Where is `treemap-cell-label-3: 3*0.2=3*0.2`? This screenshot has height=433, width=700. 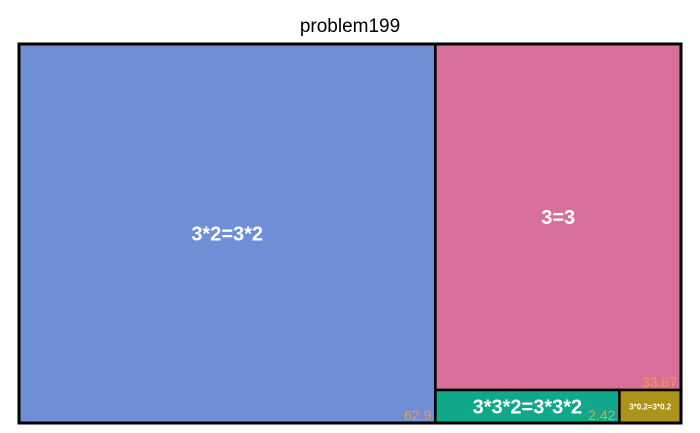
treemap-cell-label-3: 3*0.2=3*0.2 is located at coordinates (650, 406).